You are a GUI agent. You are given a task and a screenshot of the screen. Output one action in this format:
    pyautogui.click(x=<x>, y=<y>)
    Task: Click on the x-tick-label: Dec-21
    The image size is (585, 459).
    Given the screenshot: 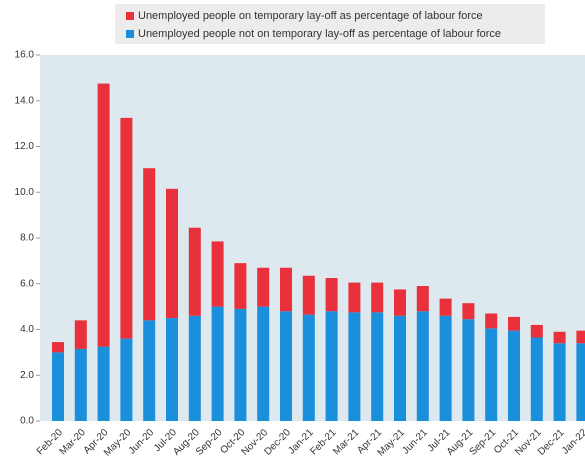 What is the action you would take?
    pyautogui.click(x=551, y=442)
    